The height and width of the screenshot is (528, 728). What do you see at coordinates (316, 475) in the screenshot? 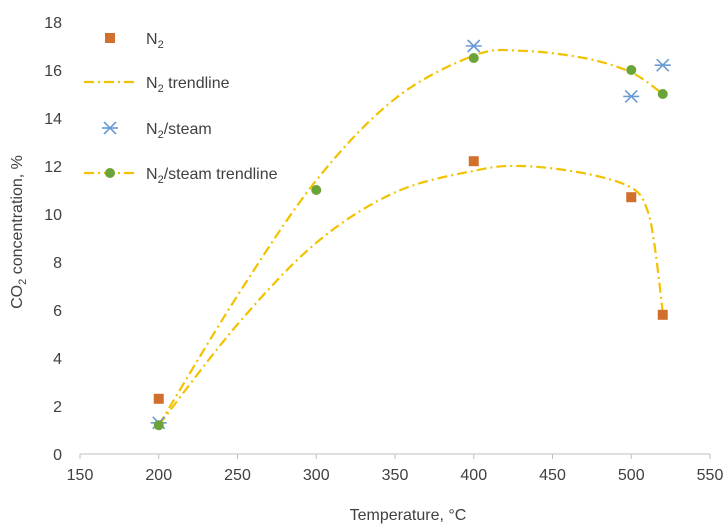
I see `x-tick-label: 300` at bounding box center [316, 475].